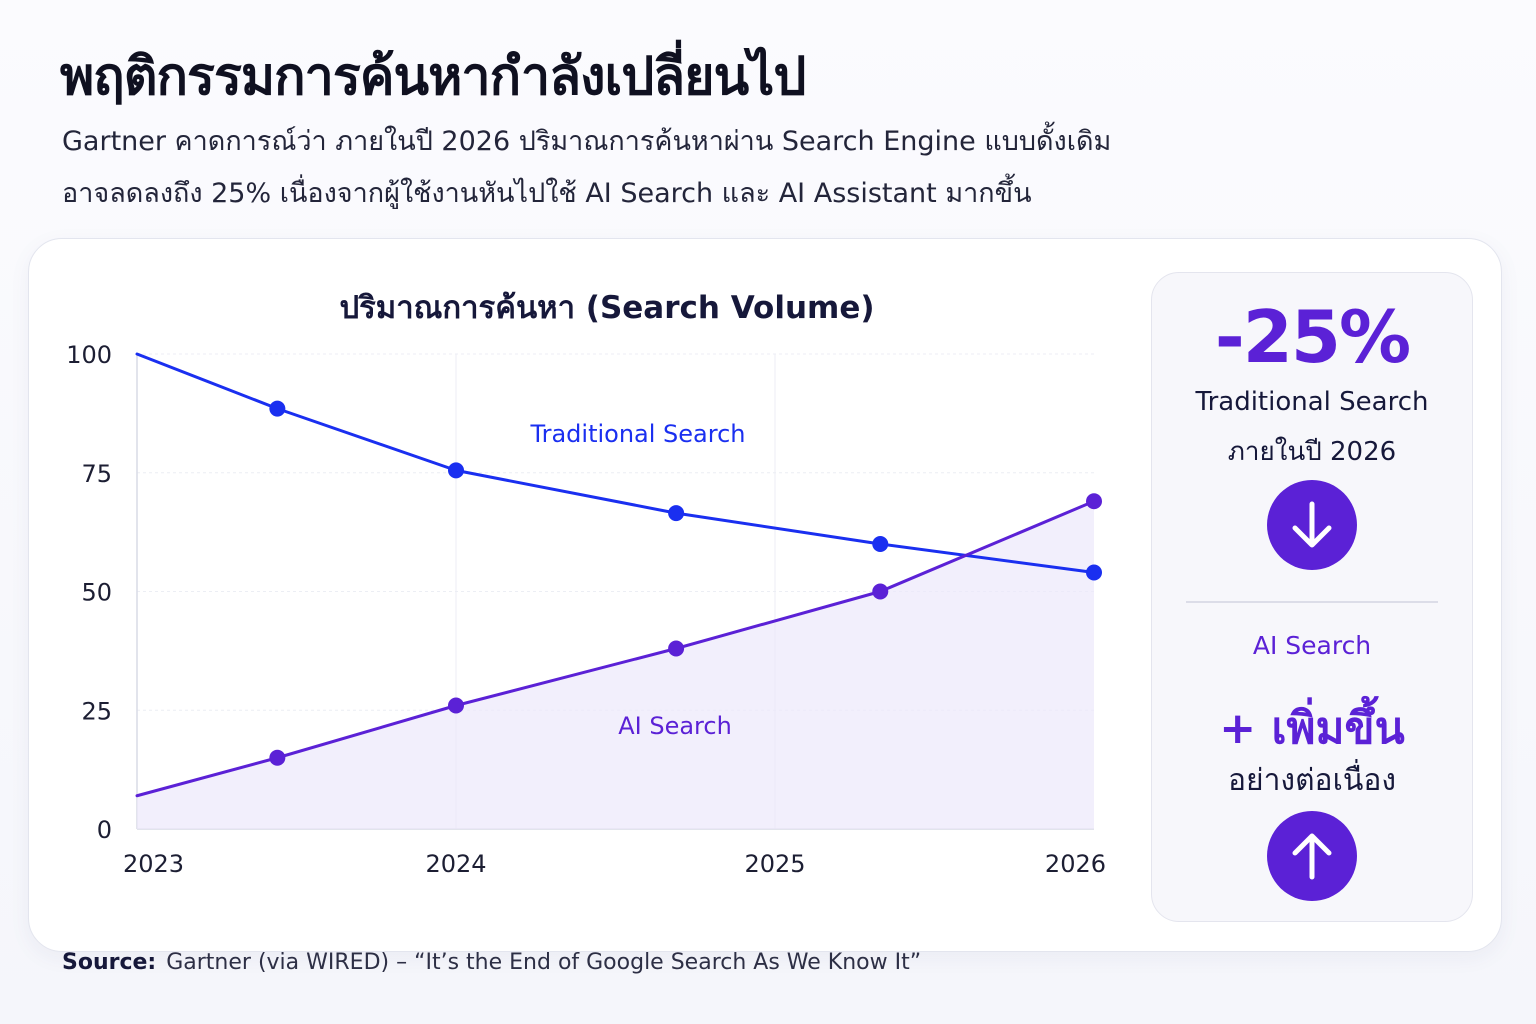 This screenshot has width=1536, height=1024. What do you see at coordinates (1312, 525) in the screenshot?
I see `arrow-down-icon` at bounding box center [1312, 525].